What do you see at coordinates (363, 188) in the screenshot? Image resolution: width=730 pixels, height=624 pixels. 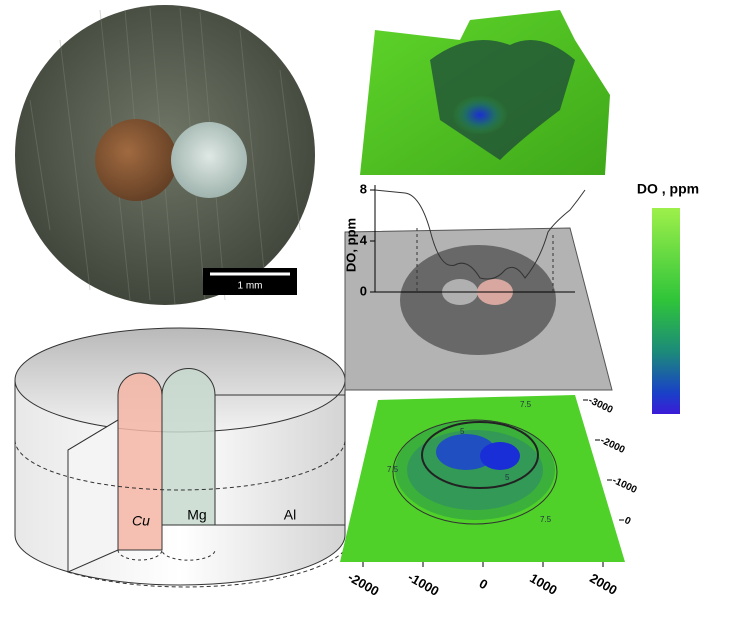 I see `y-tick-label: 8` at bounding box center [363, 188].